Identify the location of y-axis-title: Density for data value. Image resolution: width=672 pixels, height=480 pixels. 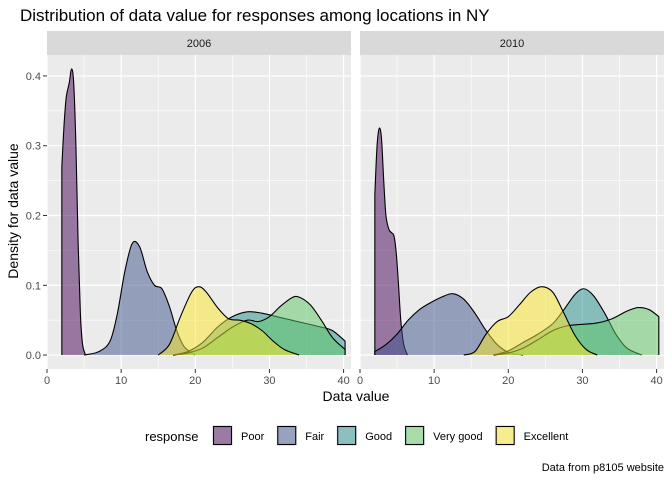
(13, 211).